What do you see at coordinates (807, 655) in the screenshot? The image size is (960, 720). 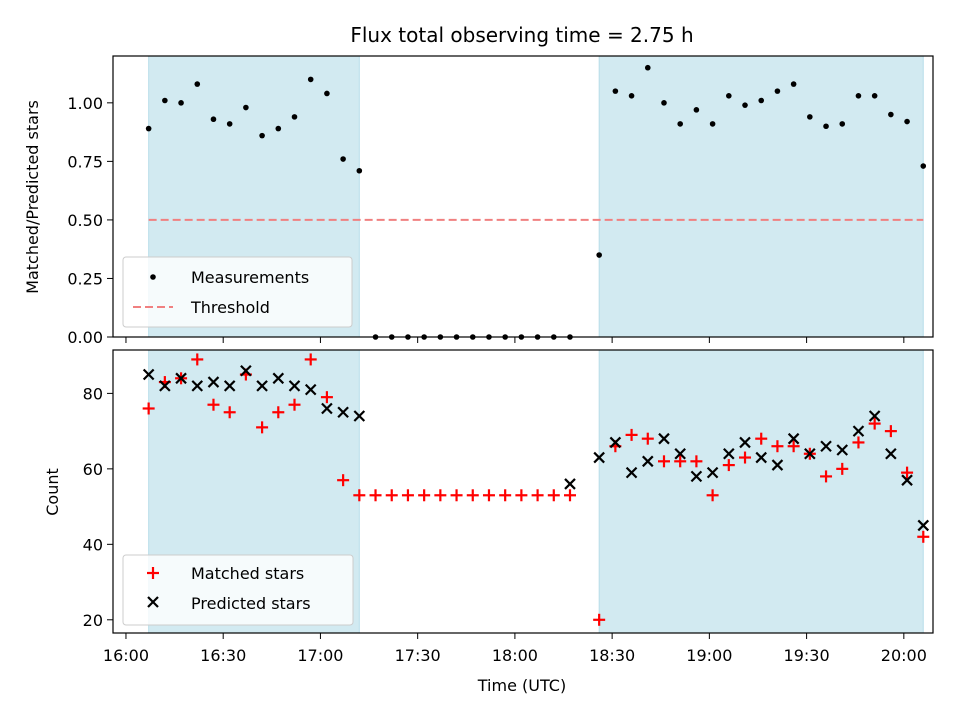 I see `x-tick-label: 19:30` at bounding box center [807, 655].